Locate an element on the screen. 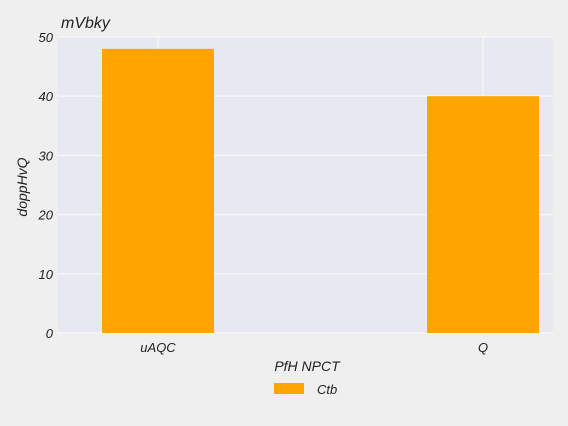 This screenshot has height=426, width=568. chart-title: mVbky is located at coordinates (86, 23).